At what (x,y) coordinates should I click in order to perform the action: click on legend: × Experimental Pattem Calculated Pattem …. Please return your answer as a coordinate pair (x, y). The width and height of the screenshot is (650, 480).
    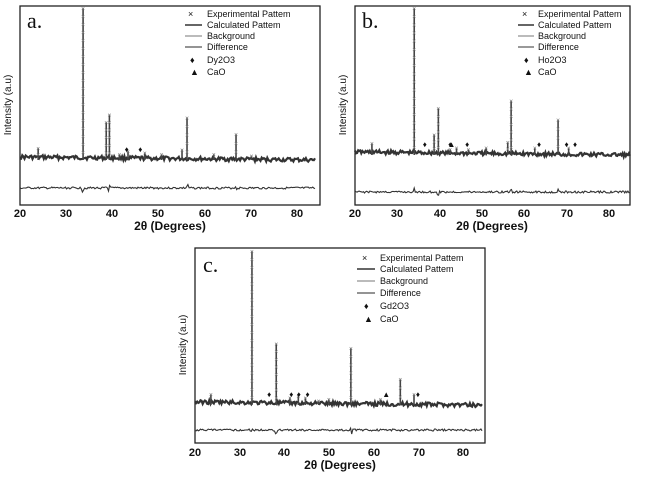
    Looking at the image, I should click on (410, 288).